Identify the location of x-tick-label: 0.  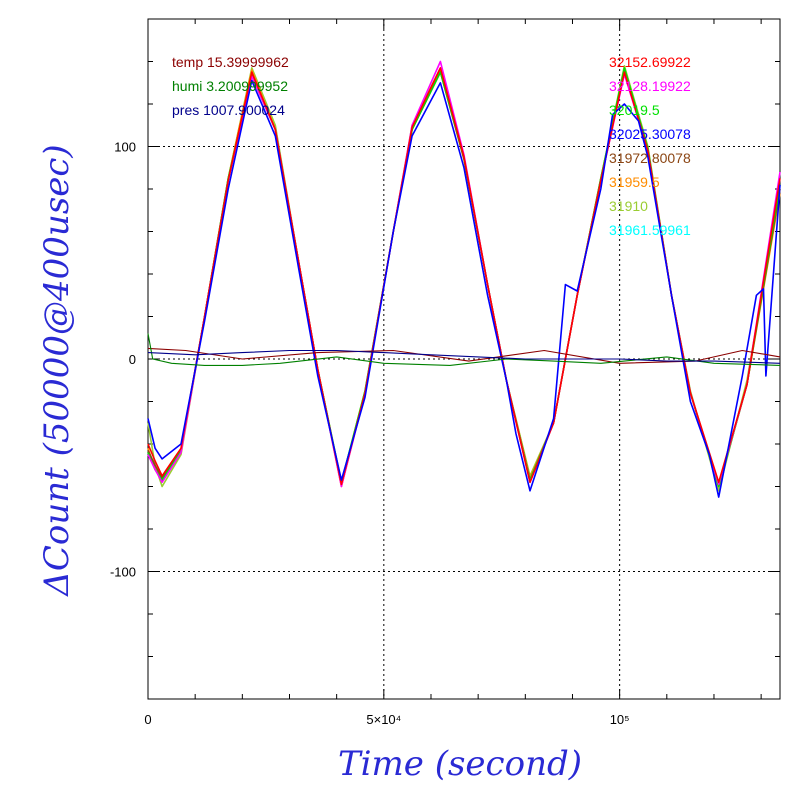
(147, 719).